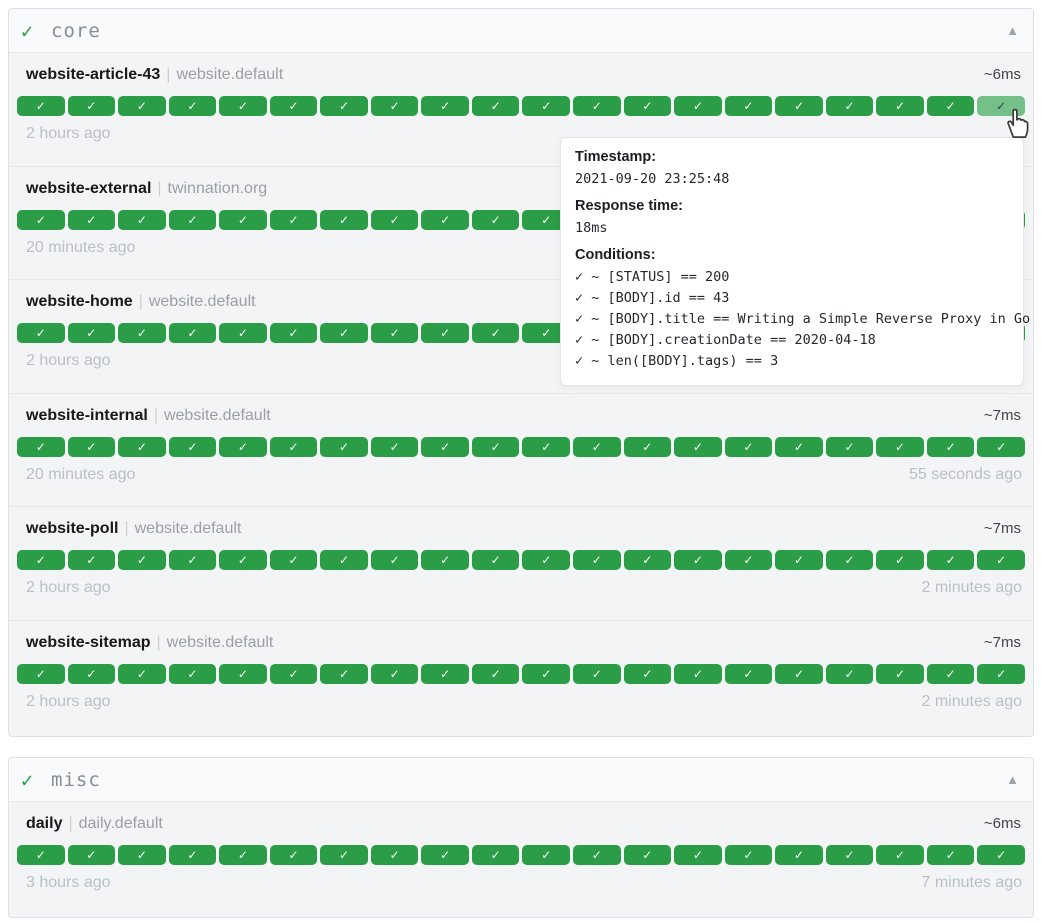 The height and width of the screenshot is (923, 1042). Describe the element at coordinates (521, 780) in the screenshot. I see `group-misc-header: ✓ misc ▲` at that location.